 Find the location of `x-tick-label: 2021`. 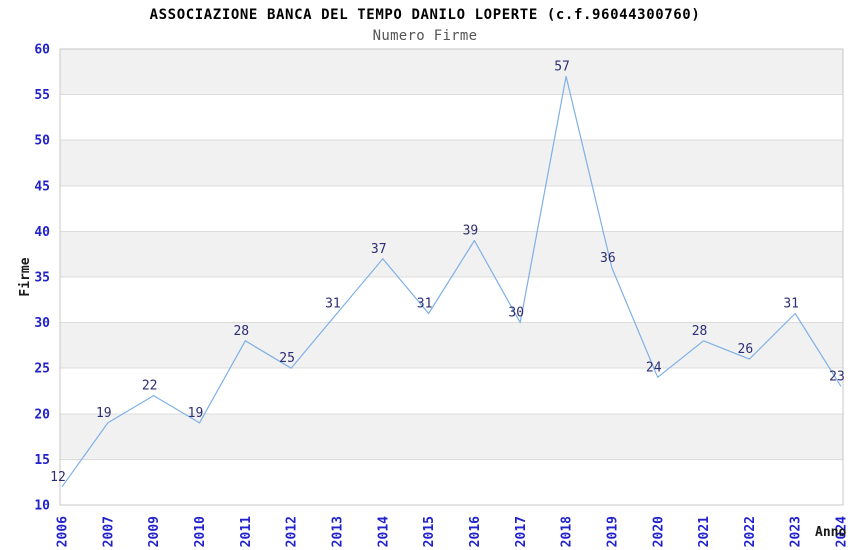

x-tick-label: 2021 is located at coordinates (704, 531).